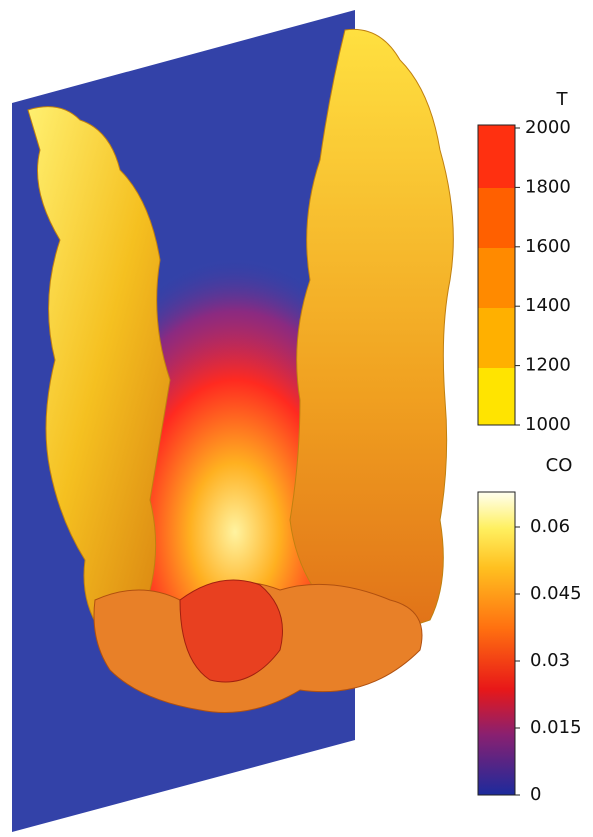 The height and width of the screenshot is (837, 593). Describe the element at coordinates (523, 257) in the screenshot. I see `temperature-colorbar: T` at that location.